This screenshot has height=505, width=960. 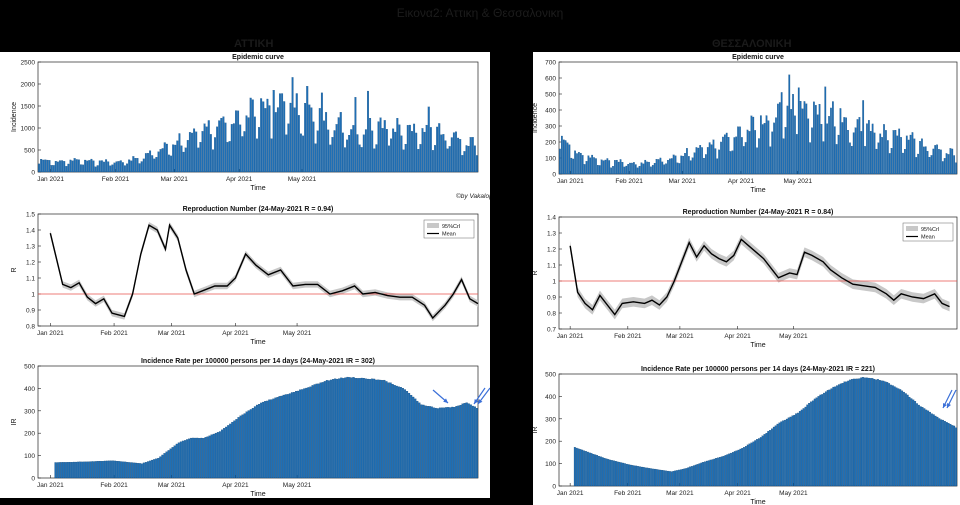 I want to click on attica-epidemic-ytick-label: 2500, so click(x=28, y=63).